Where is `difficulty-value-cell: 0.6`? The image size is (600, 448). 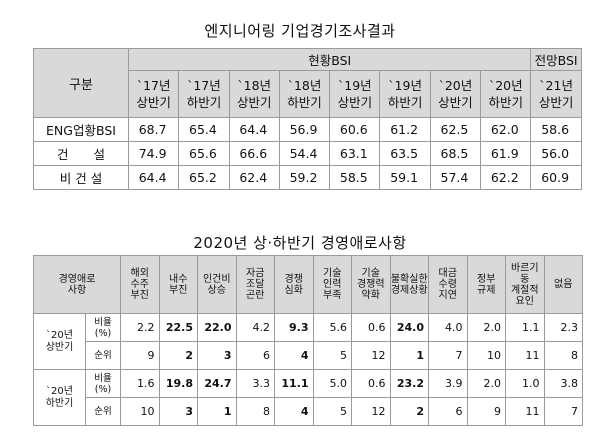 difficulty-value-cell: 0.6 is located at coordinates (371, 383).